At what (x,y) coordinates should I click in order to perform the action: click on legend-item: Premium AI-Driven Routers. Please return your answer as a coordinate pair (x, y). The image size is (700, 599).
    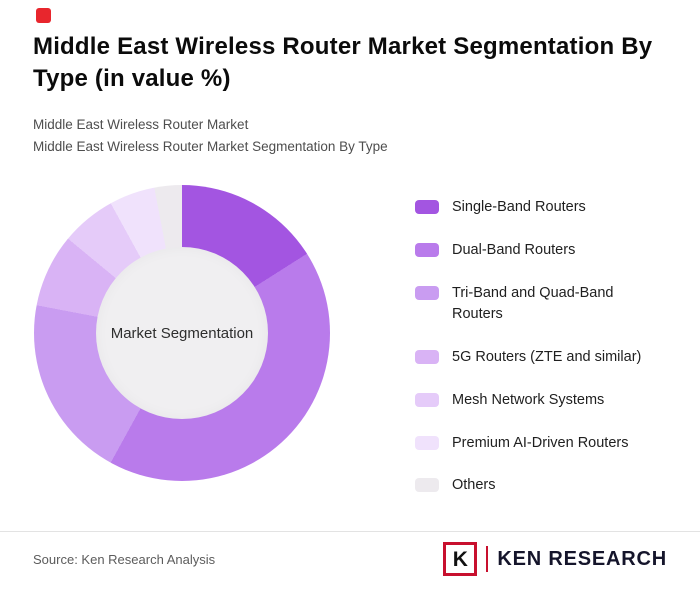
    Looking at the image, I should click on (543, 444).